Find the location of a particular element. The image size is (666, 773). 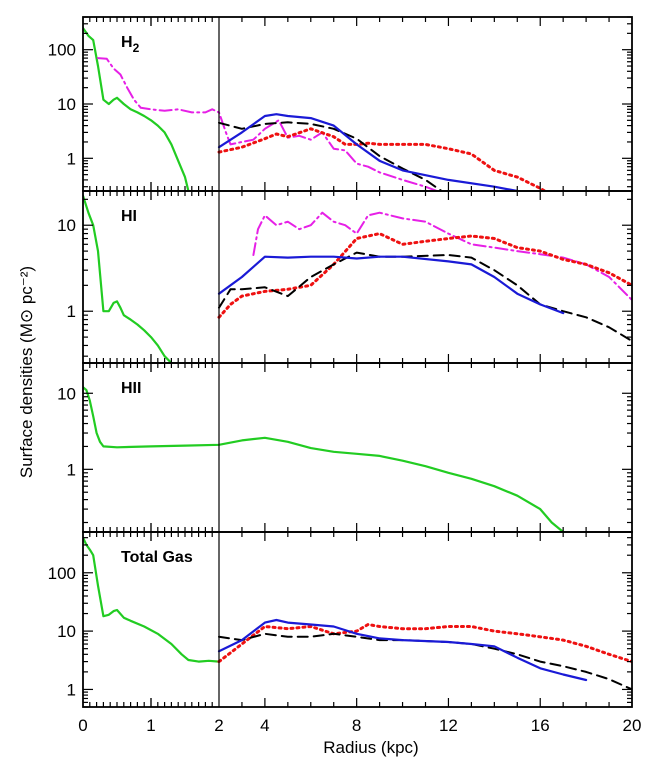

panel-label: Total Gas is located at coordinates (157, 557).